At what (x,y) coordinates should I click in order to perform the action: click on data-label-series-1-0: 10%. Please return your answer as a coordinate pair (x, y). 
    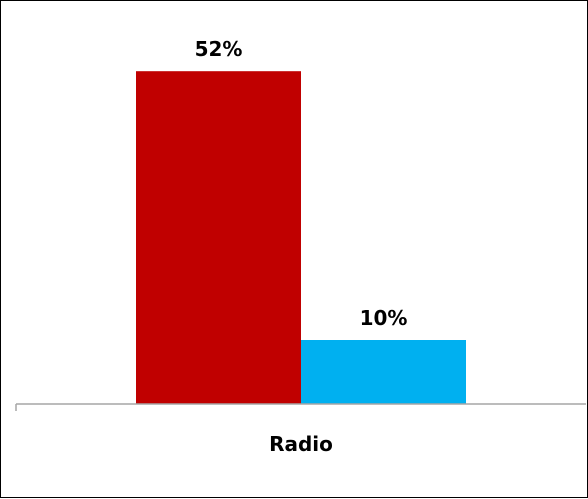
    Looking at the image, I should click on (384, 318).